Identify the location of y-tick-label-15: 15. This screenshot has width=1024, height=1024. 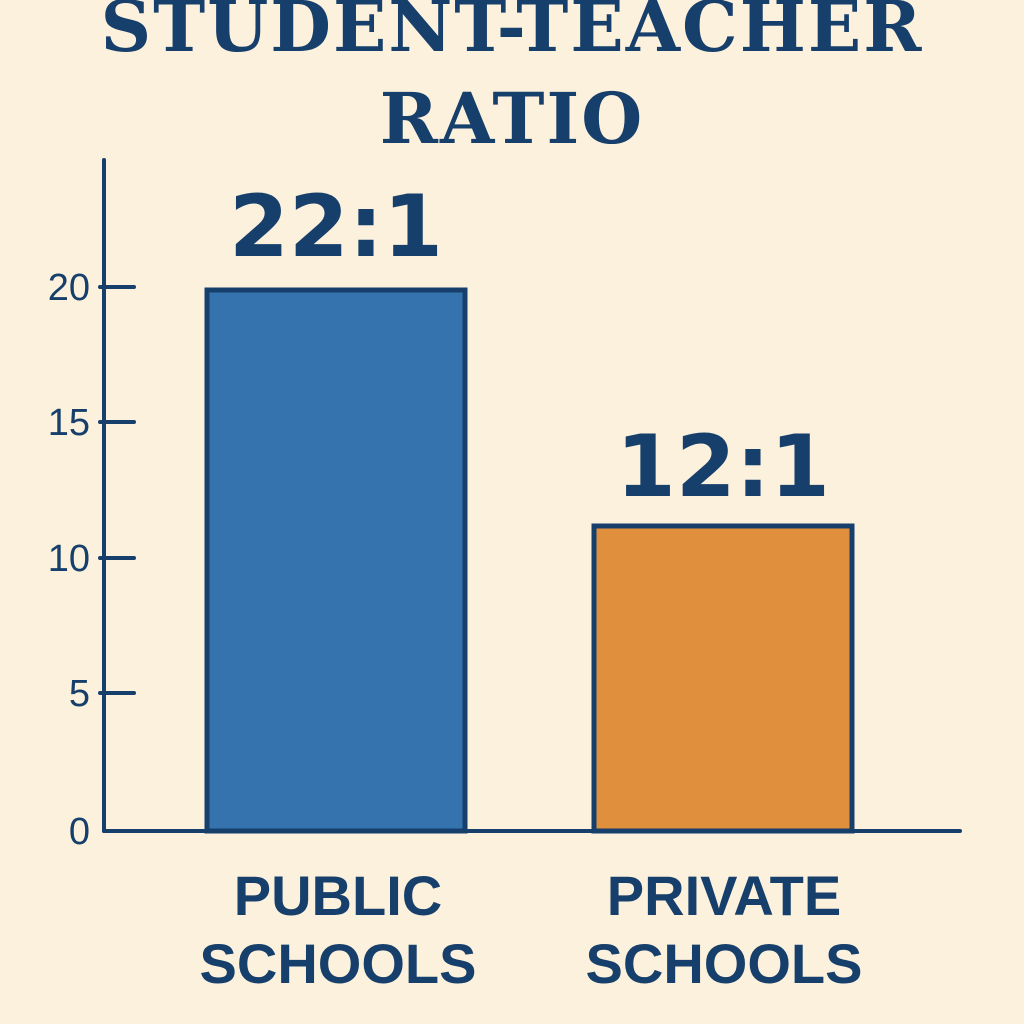
(69, 423).